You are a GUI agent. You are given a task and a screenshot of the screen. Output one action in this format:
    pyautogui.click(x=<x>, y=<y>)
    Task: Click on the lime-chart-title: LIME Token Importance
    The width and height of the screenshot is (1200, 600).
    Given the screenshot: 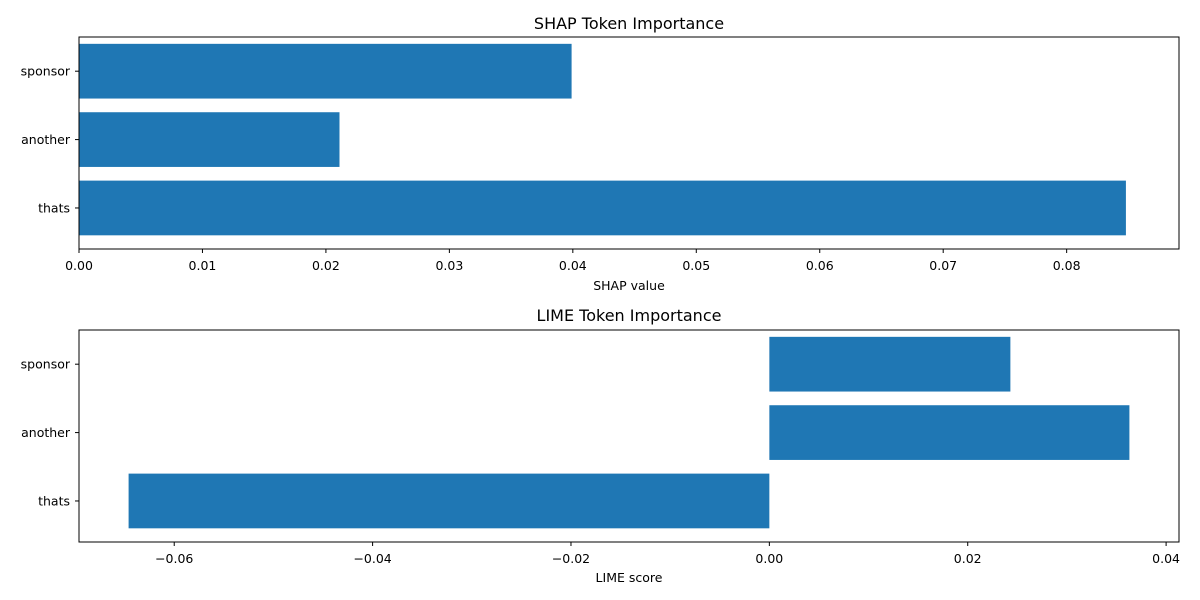 What is the action you would take?
    pyautogui.click(x=629, y=315)
    